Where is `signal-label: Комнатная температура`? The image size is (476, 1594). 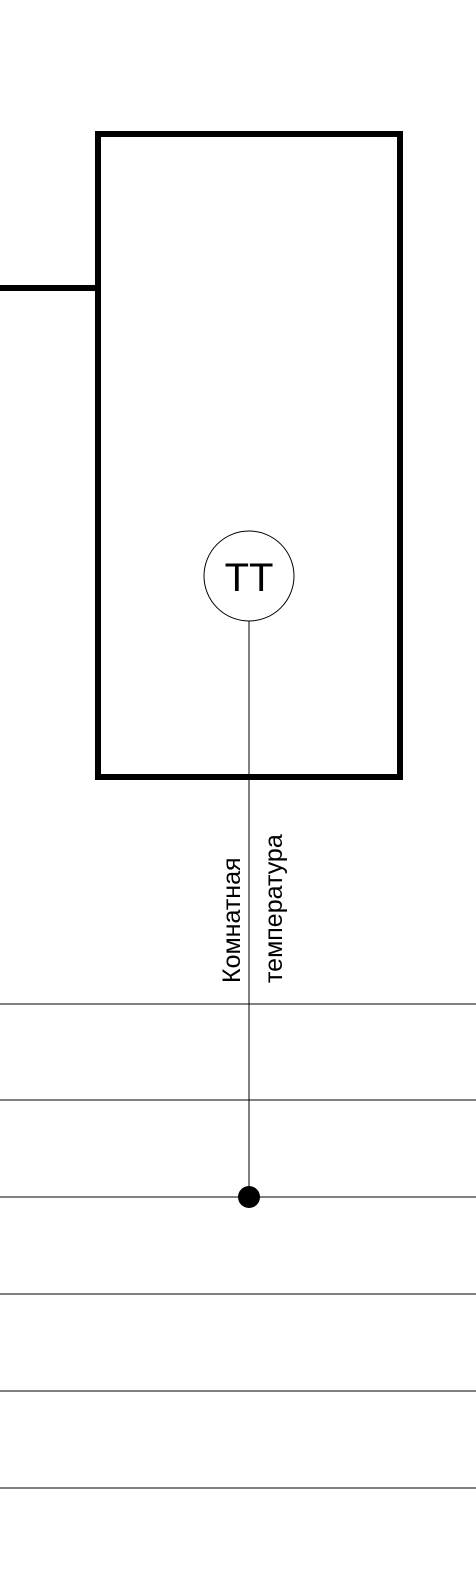 signal-label: Комнатная температура is located at coordinates (253, 908).